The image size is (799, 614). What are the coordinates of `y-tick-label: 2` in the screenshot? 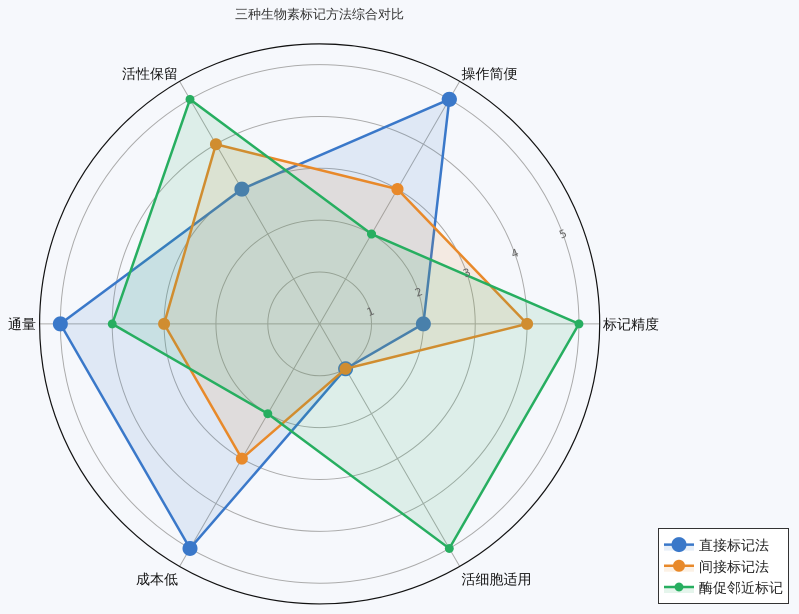 It's located at (418, 292).